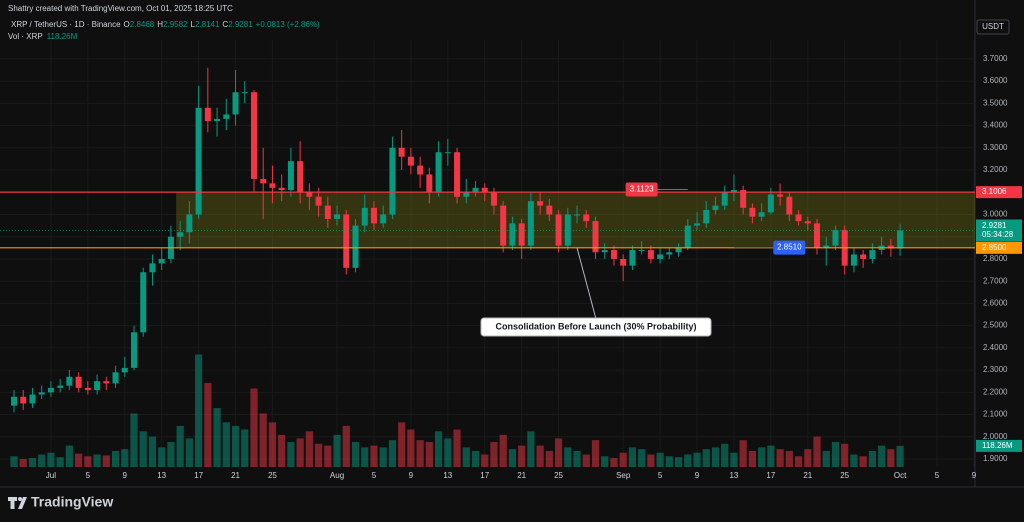 This screenshot has height=522, width=1024. Describe the element at coordinates (994, 225) in the screenshot. I see `last-price-label: 2.9281` at that location.